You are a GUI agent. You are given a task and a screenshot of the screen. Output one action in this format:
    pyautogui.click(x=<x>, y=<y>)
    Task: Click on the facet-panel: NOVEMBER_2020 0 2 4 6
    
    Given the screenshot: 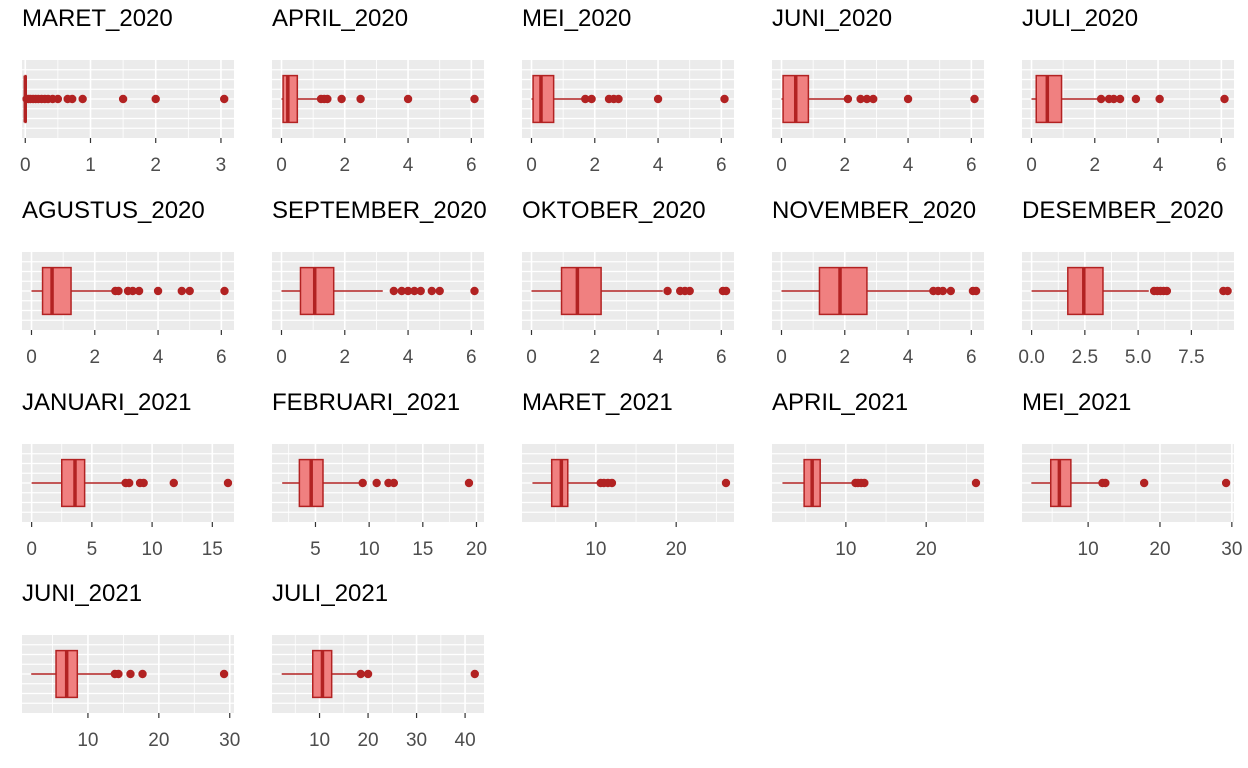 What is the action you would take?
    pyautogui.click(x=878, y=282)
    